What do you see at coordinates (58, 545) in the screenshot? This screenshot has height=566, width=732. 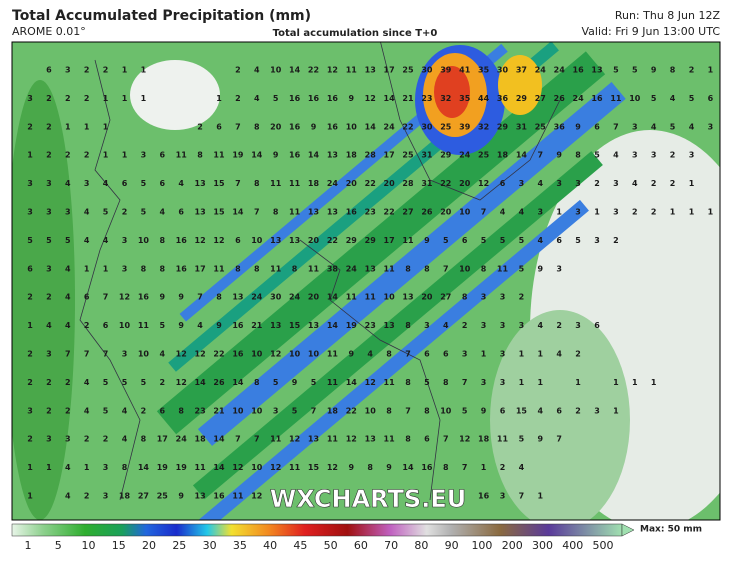 I see `colorbar-label: 5` at bounding box center [58, 545].